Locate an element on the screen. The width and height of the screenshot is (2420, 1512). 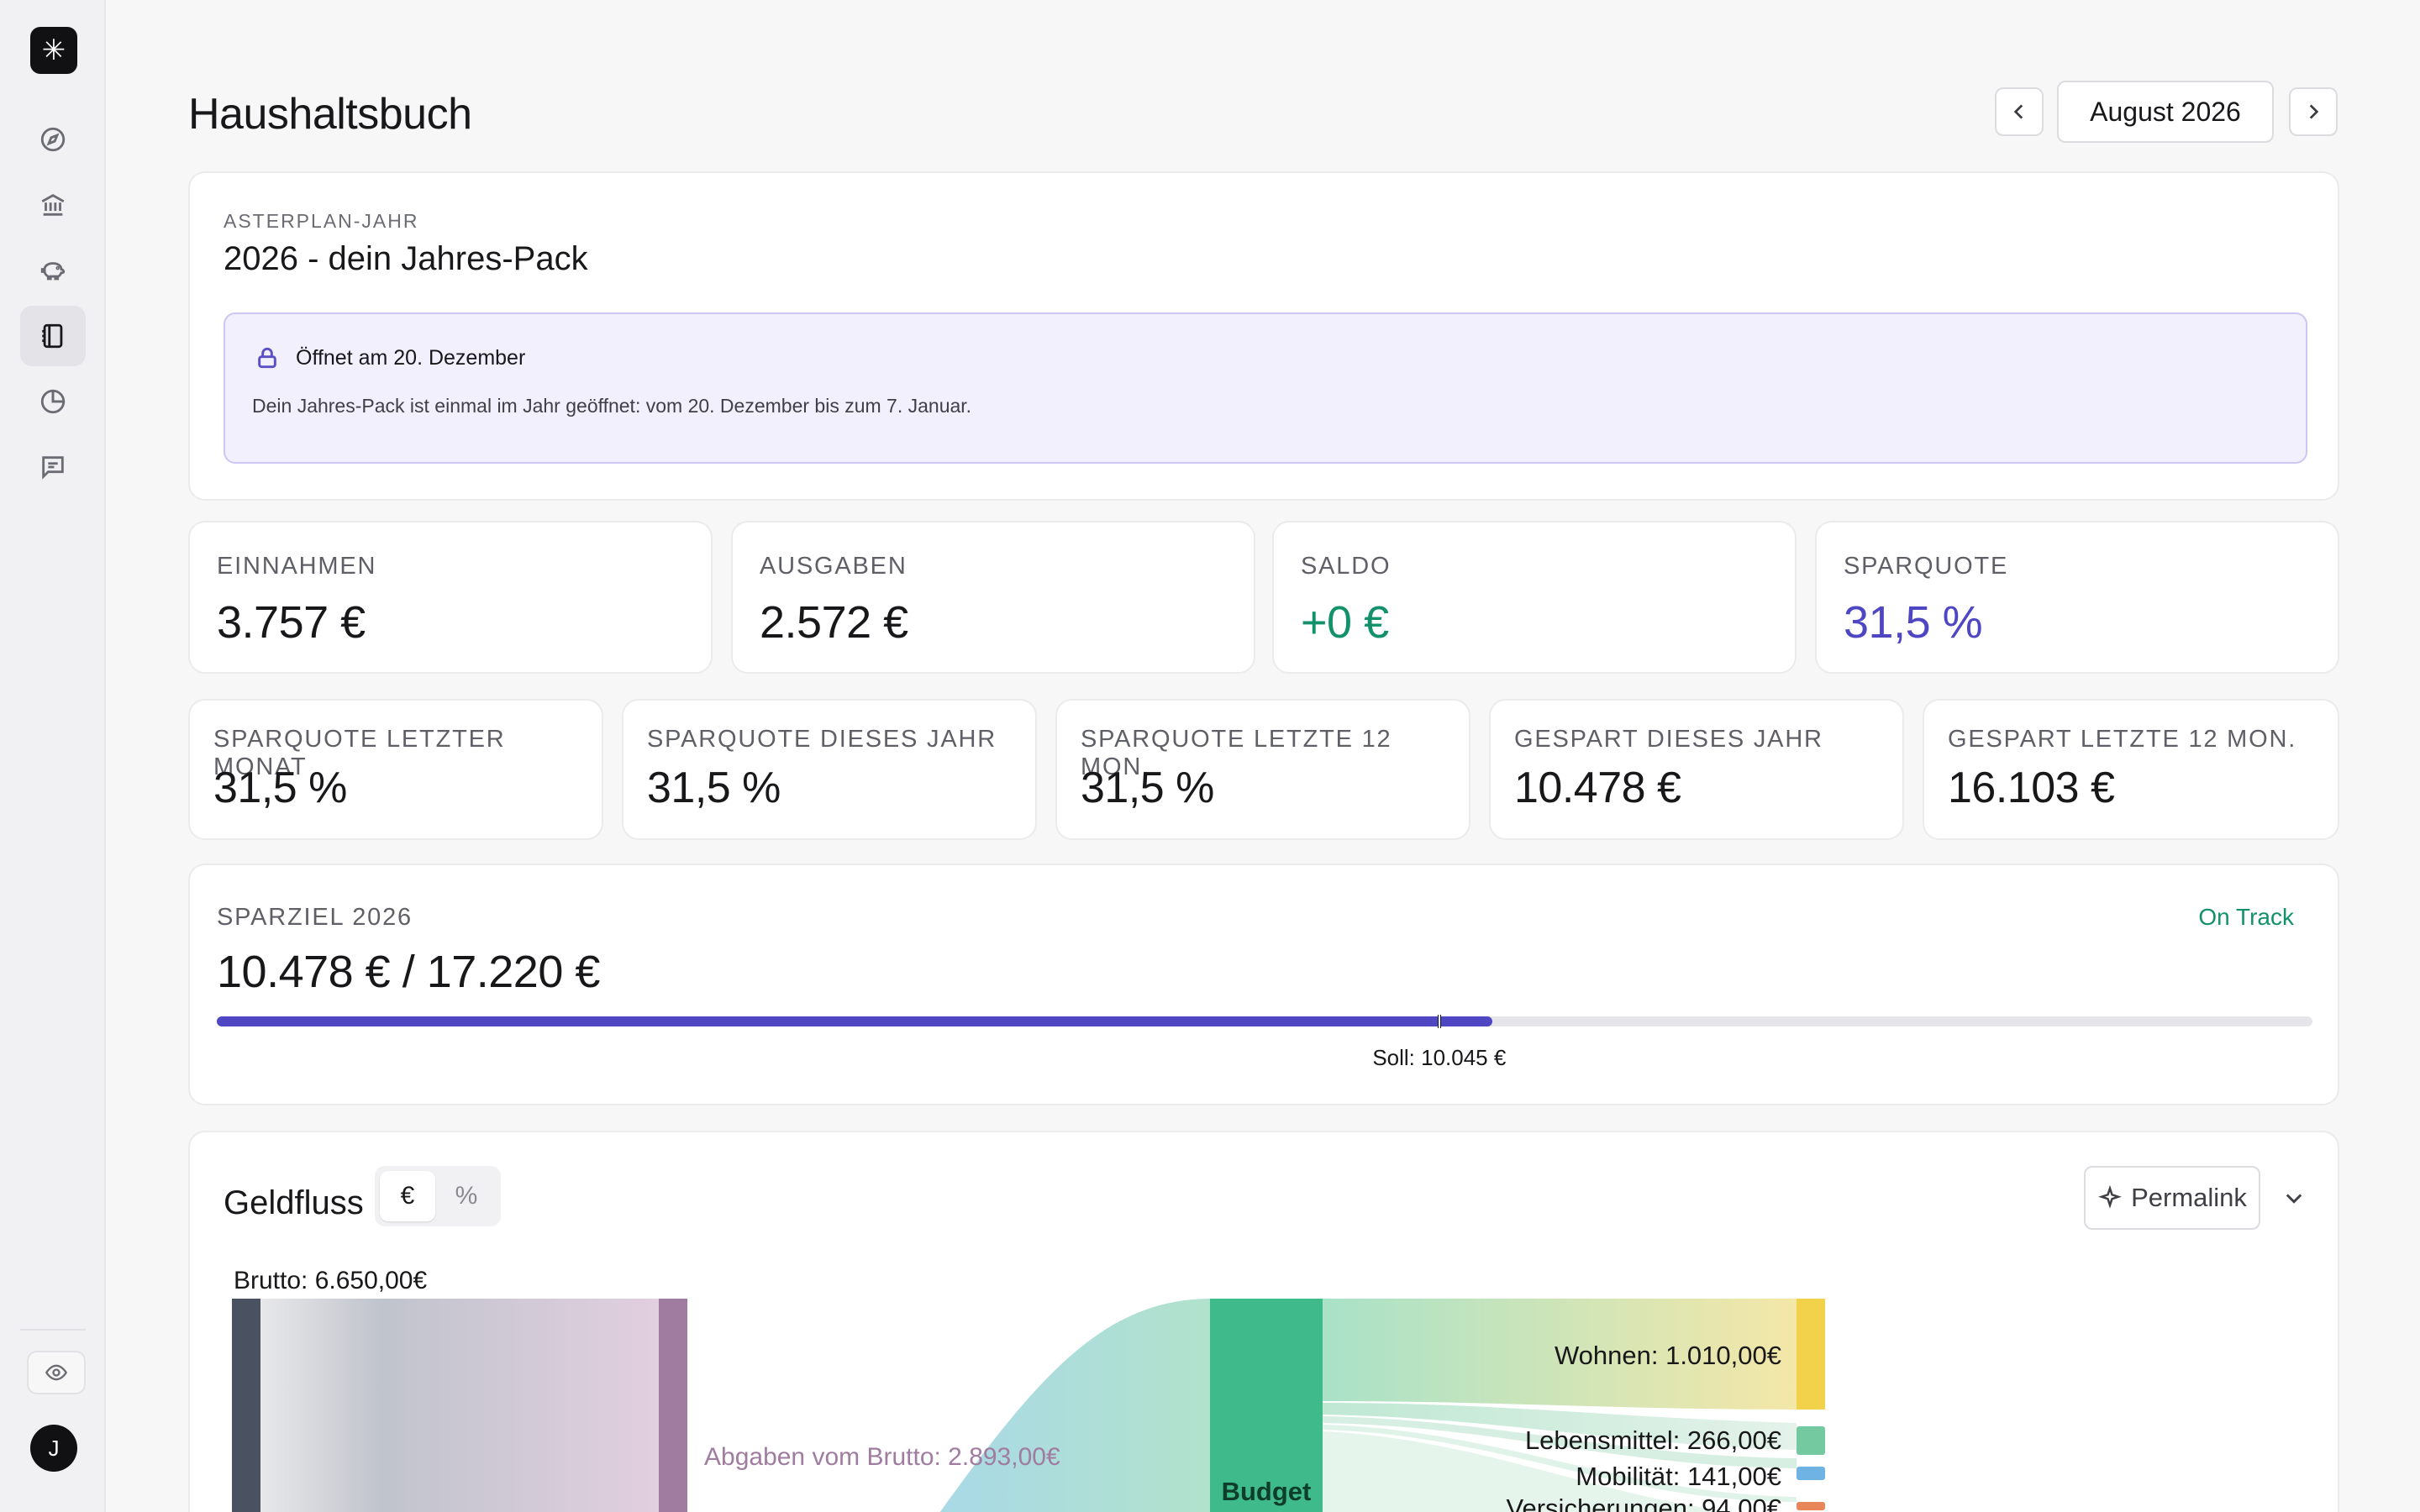
stat-value: 2.572 € is located at coordinates (834, 622).